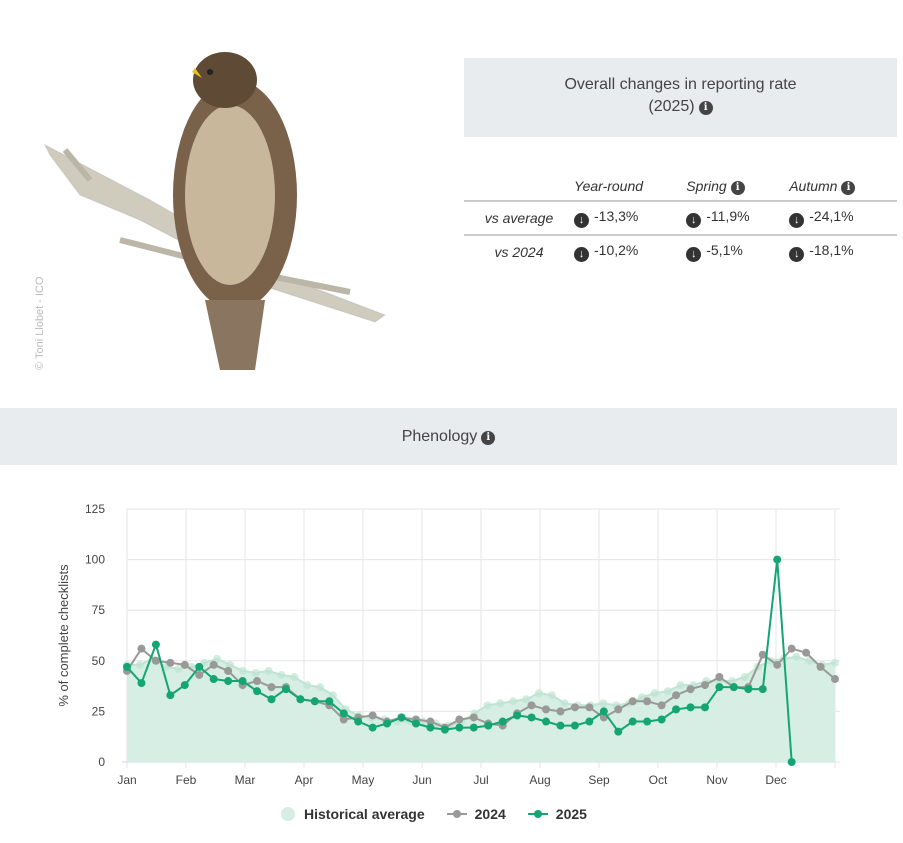  What do you see at coordinates (724, 250) in the screenshot?
I see `value: -5,1%` at bounding box center [724, 250].